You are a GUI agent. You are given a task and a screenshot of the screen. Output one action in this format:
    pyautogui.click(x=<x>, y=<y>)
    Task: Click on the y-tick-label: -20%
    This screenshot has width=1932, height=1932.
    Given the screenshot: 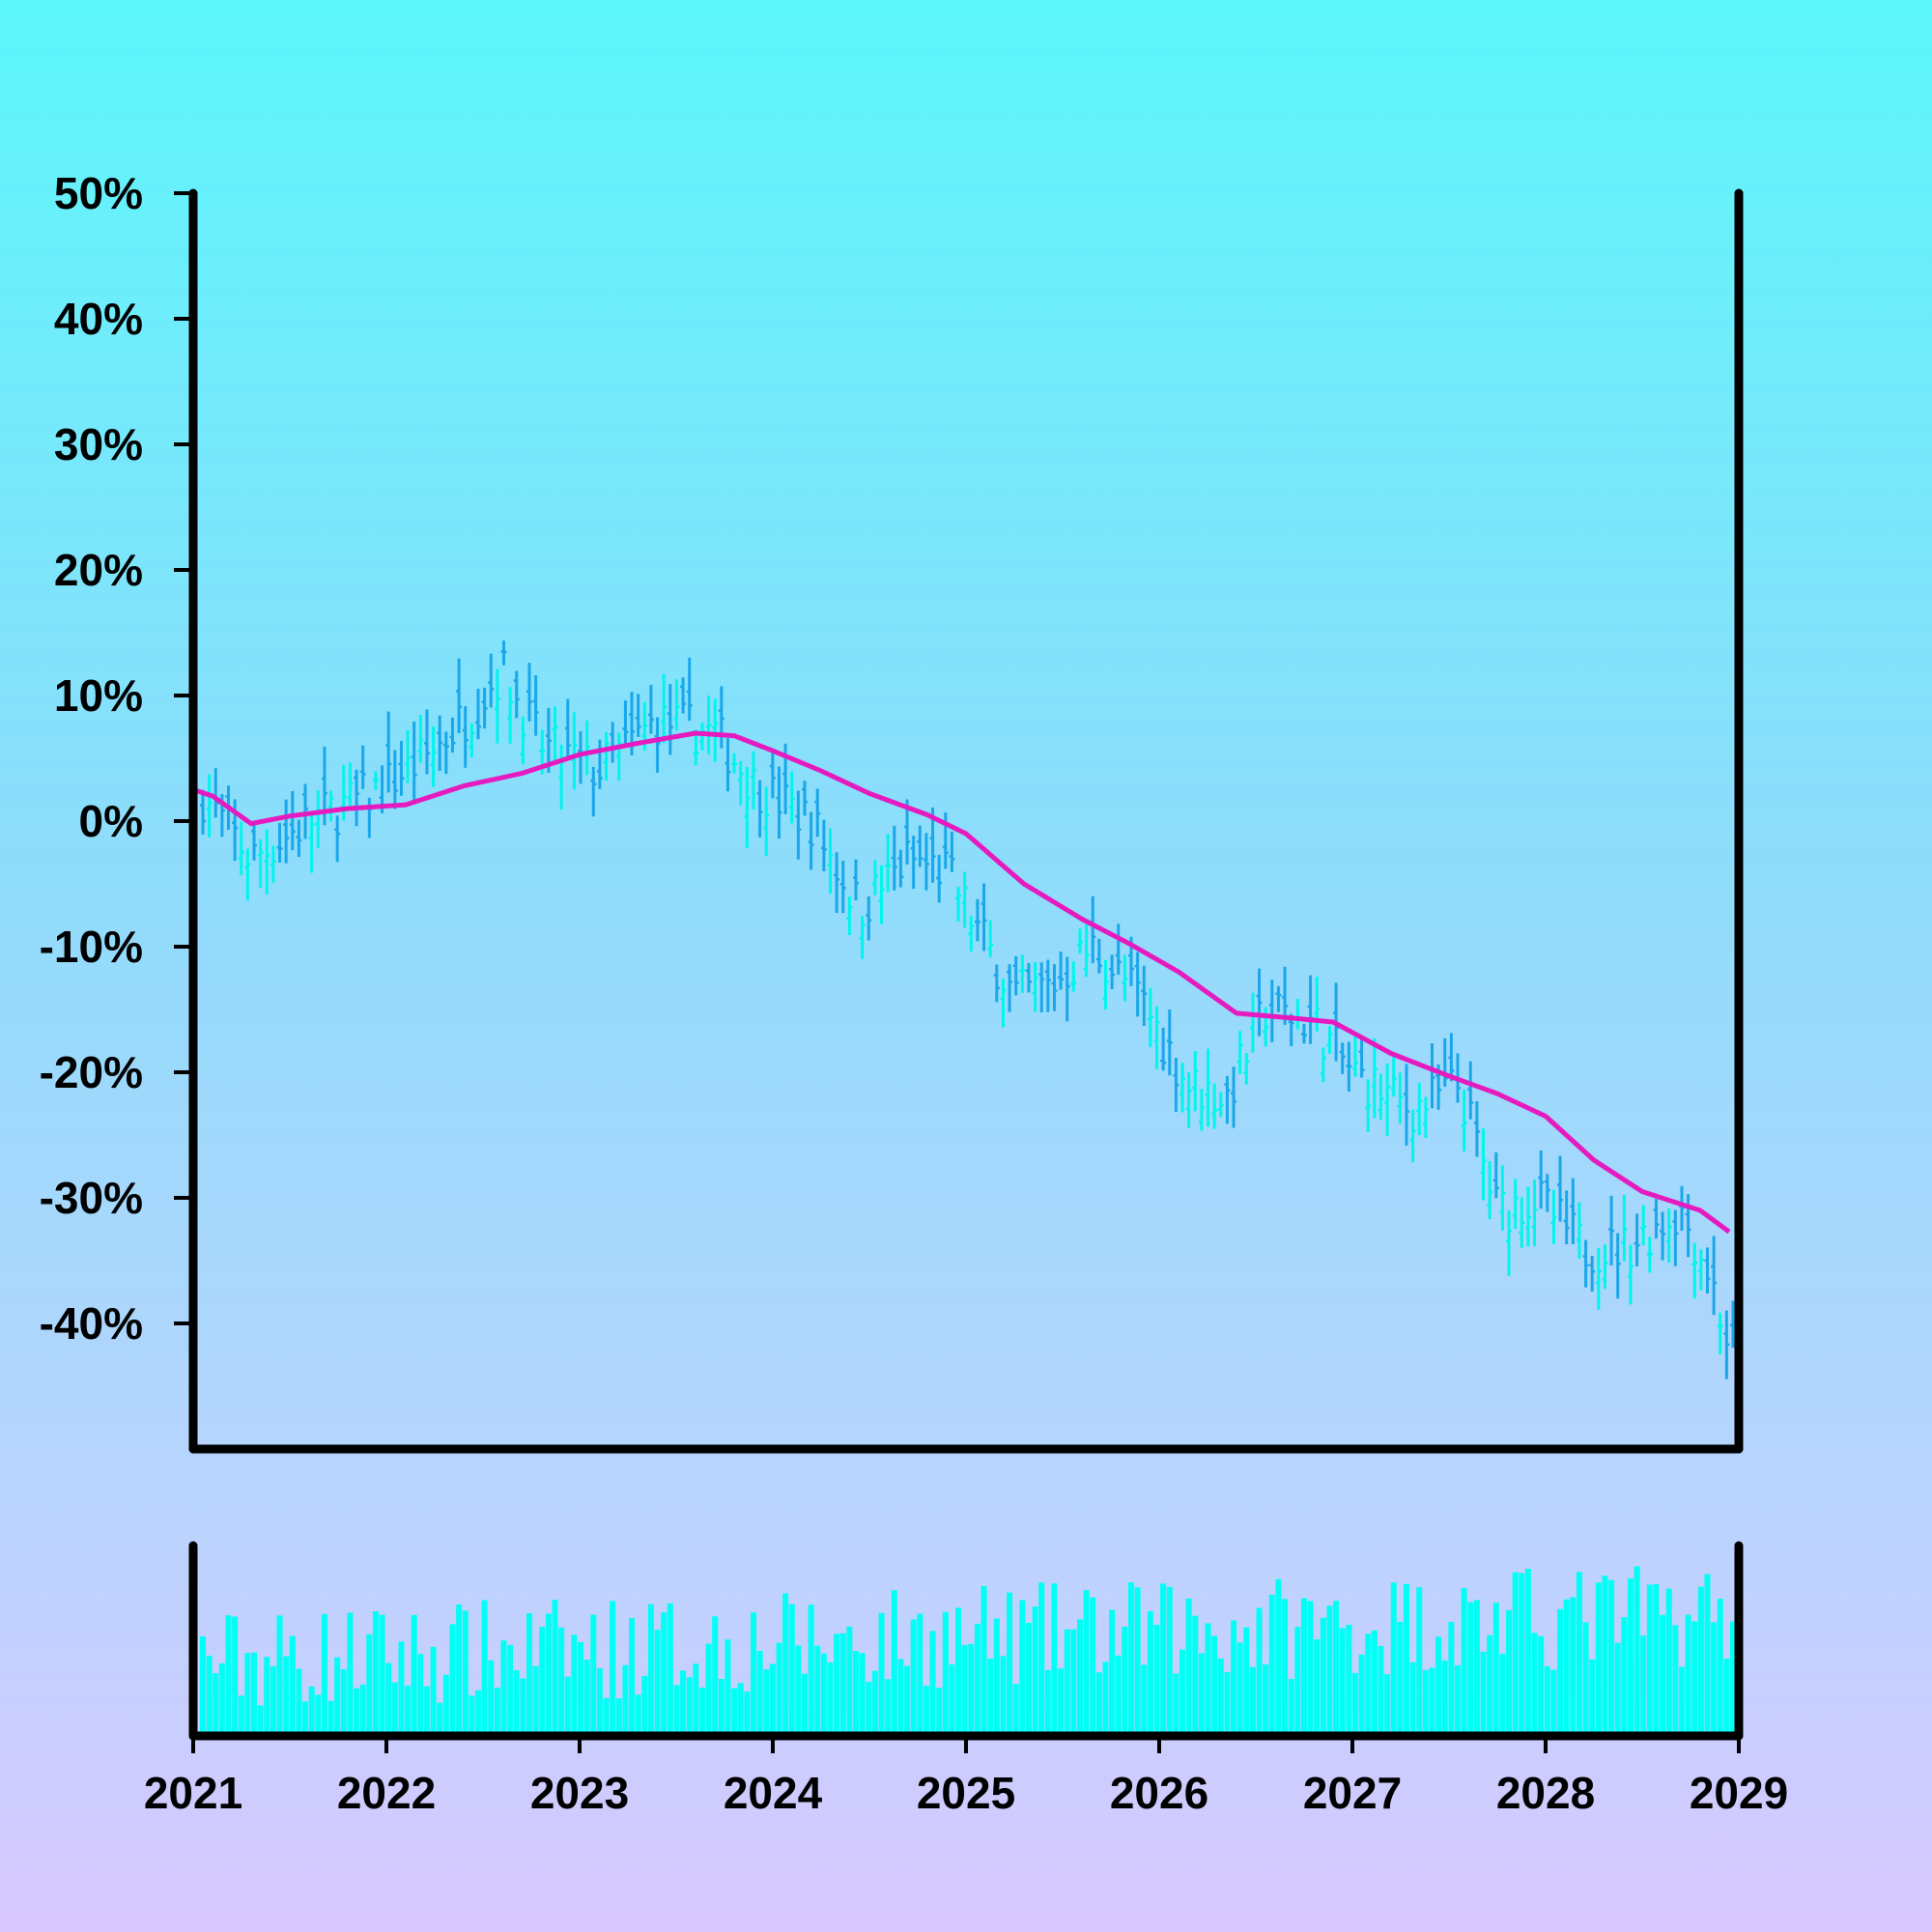 What is the action you would take?
    pyautogui.click(x=91, y=1072)
    